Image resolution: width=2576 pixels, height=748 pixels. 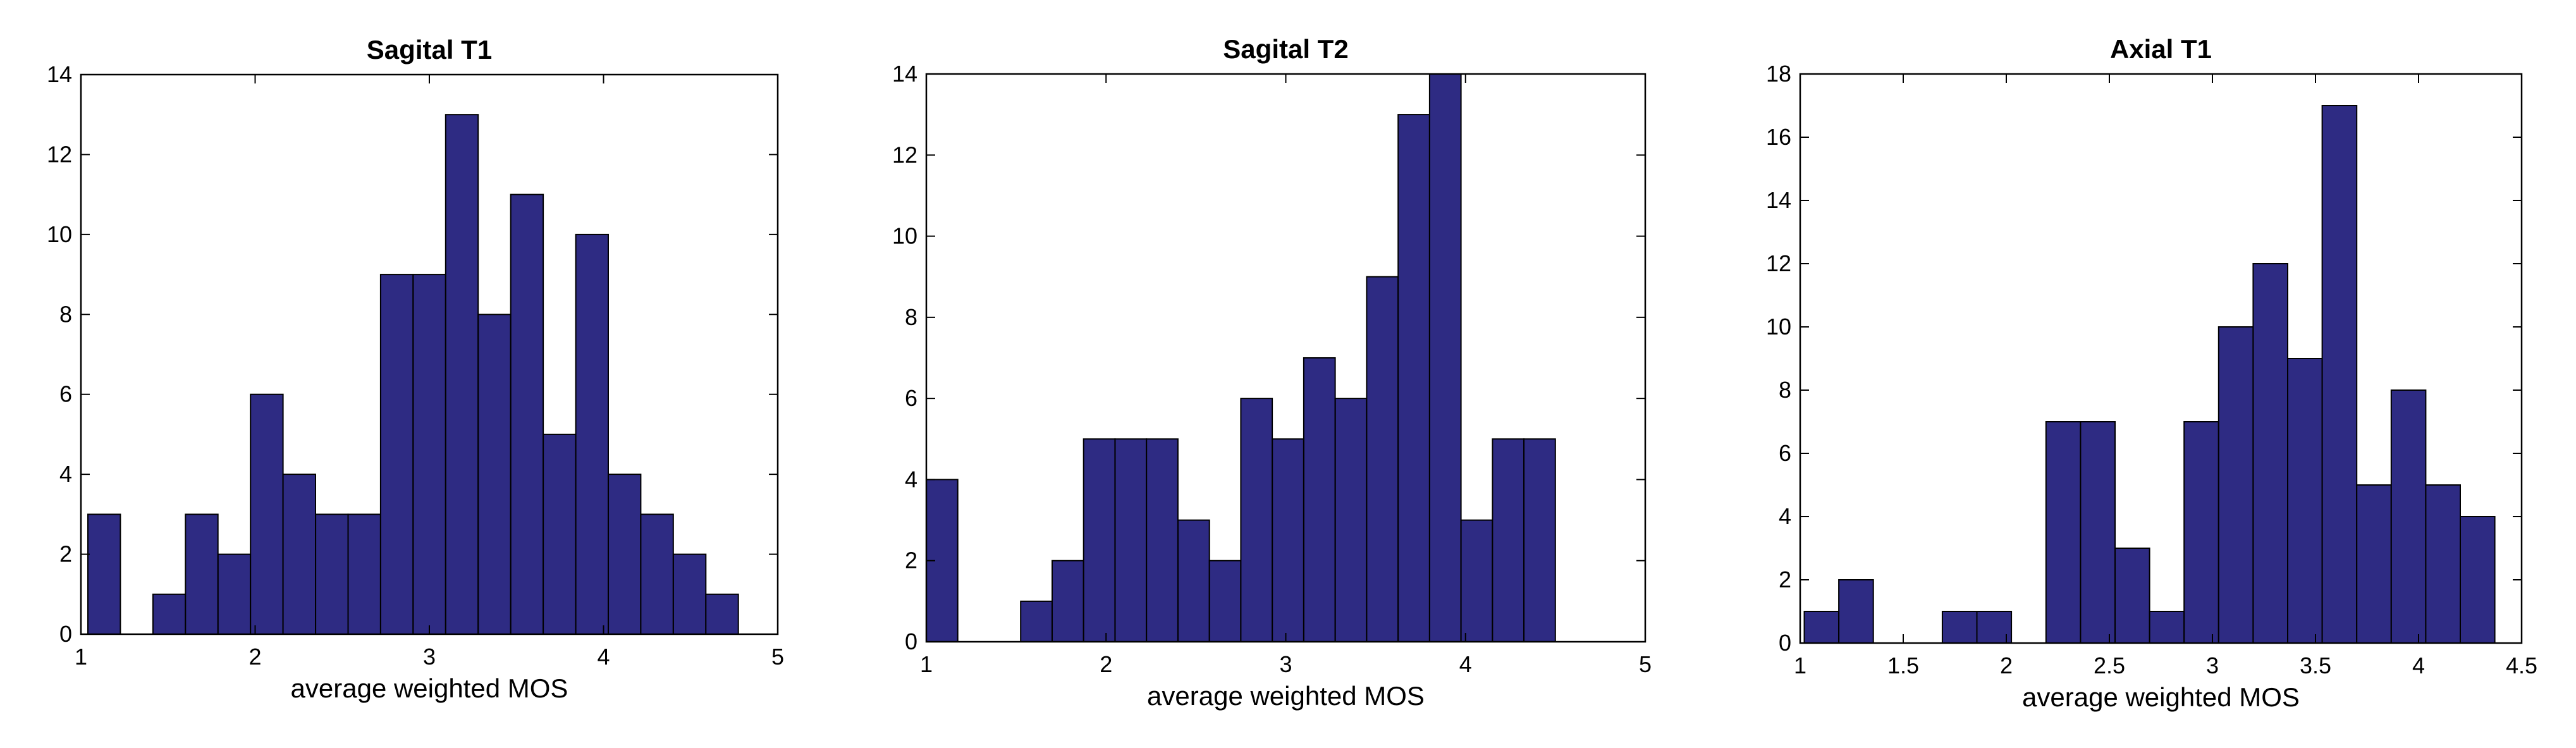 I want to click on x-tick-label: 1.5, so click(x=1903, y=666).